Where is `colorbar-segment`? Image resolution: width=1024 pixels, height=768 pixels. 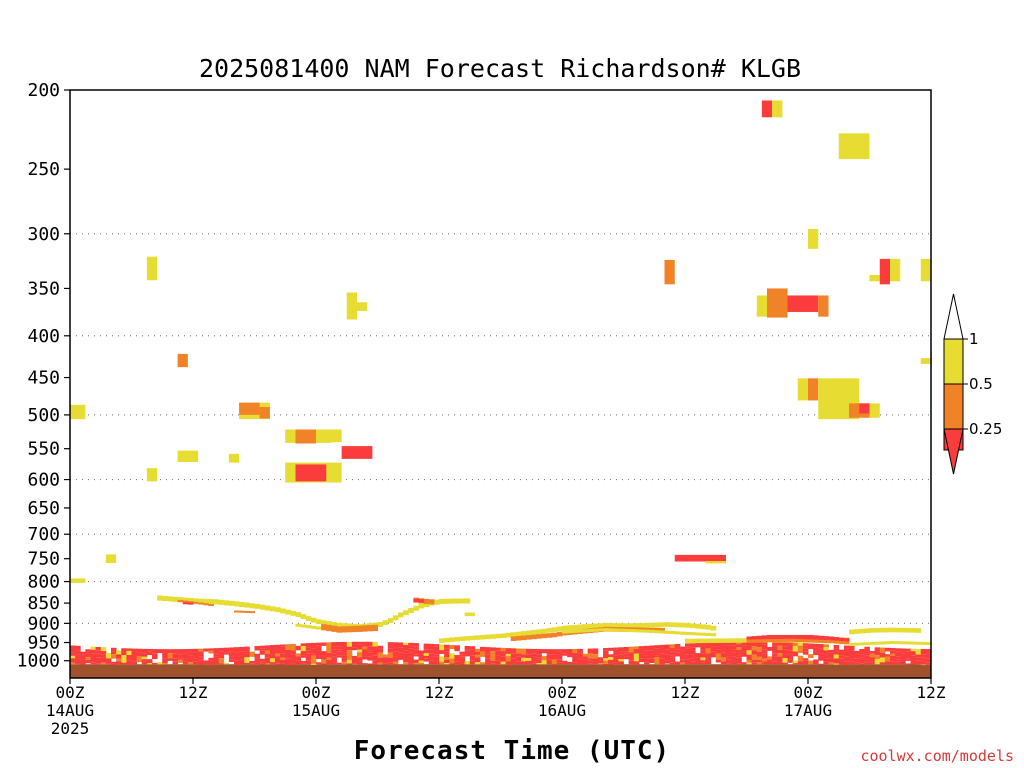
colorbar-segment is located at coordinates (953, 361).